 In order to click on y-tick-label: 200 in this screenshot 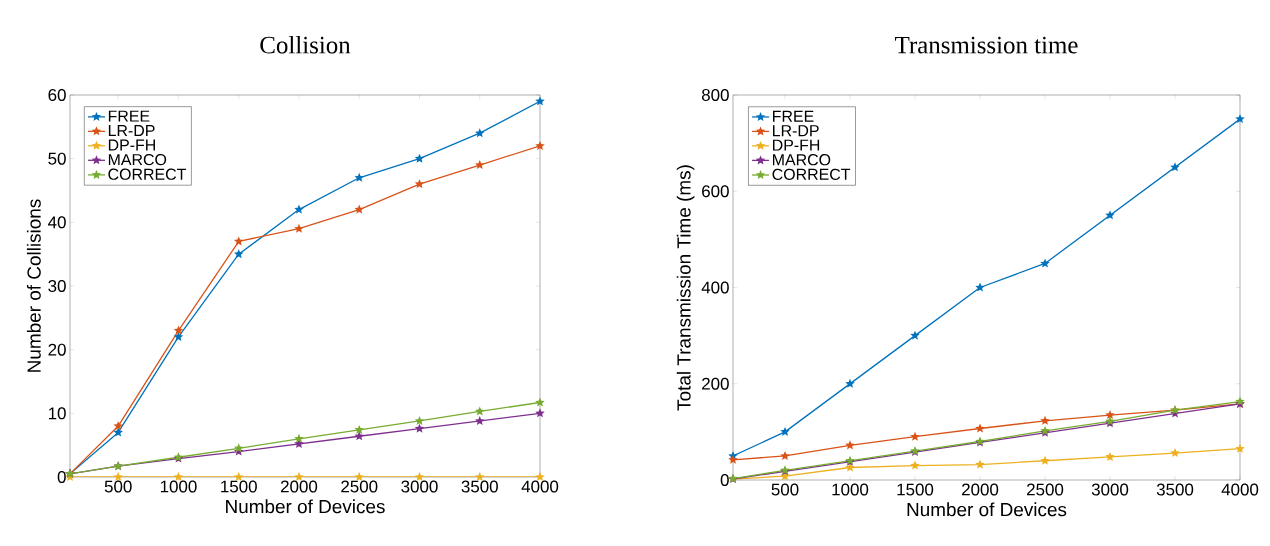, I will do `click(715, 383)`.